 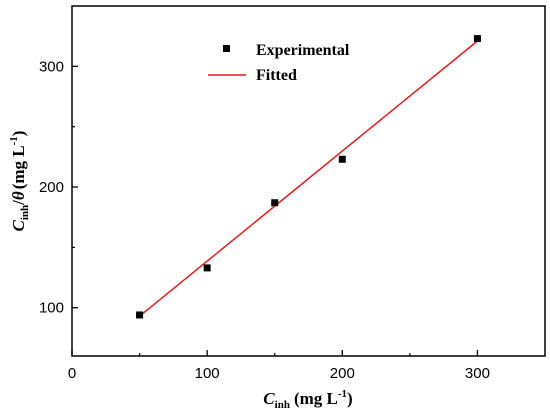 I want to click on y-label-close: ), so click(x=18, y=134).